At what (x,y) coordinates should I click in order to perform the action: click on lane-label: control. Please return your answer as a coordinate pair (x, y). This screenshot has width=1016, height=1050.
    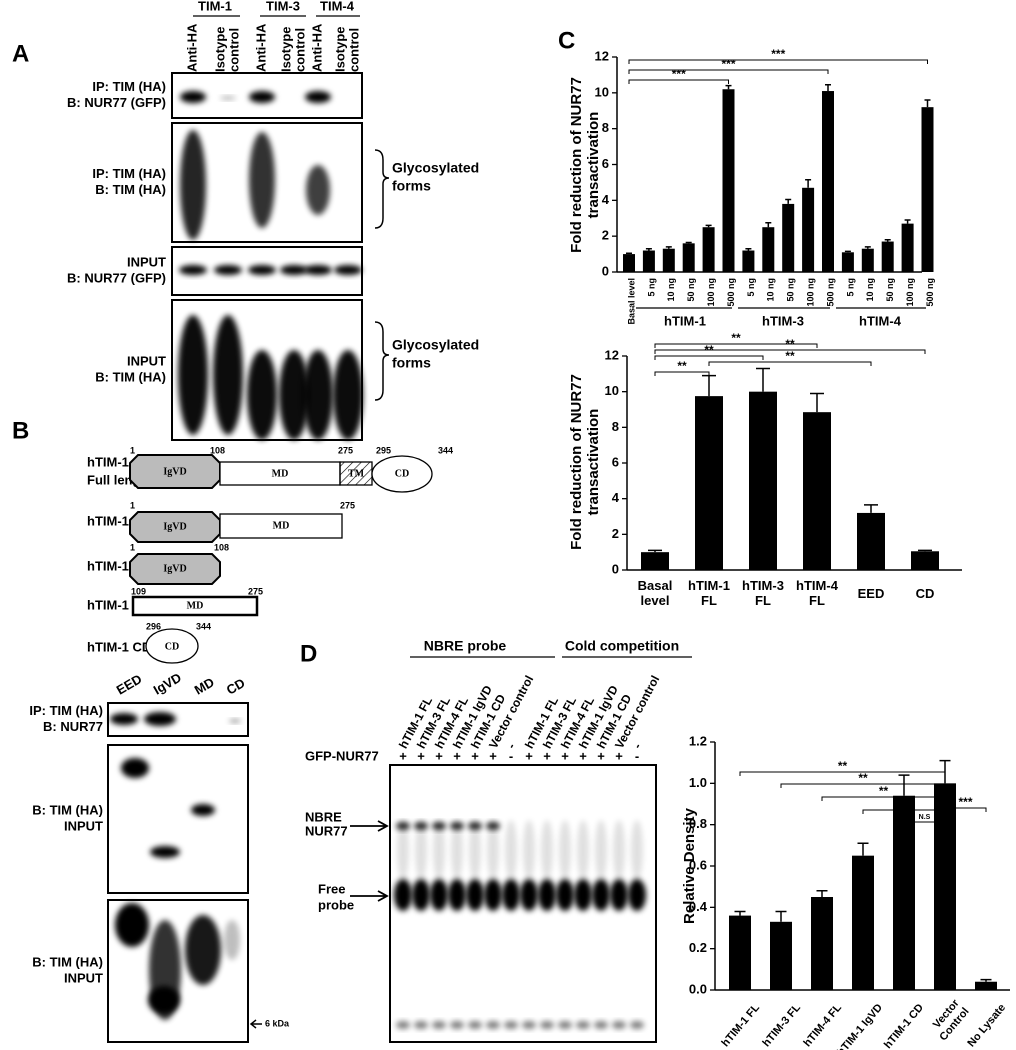
    Looking at the image, I should click on (299, 50).